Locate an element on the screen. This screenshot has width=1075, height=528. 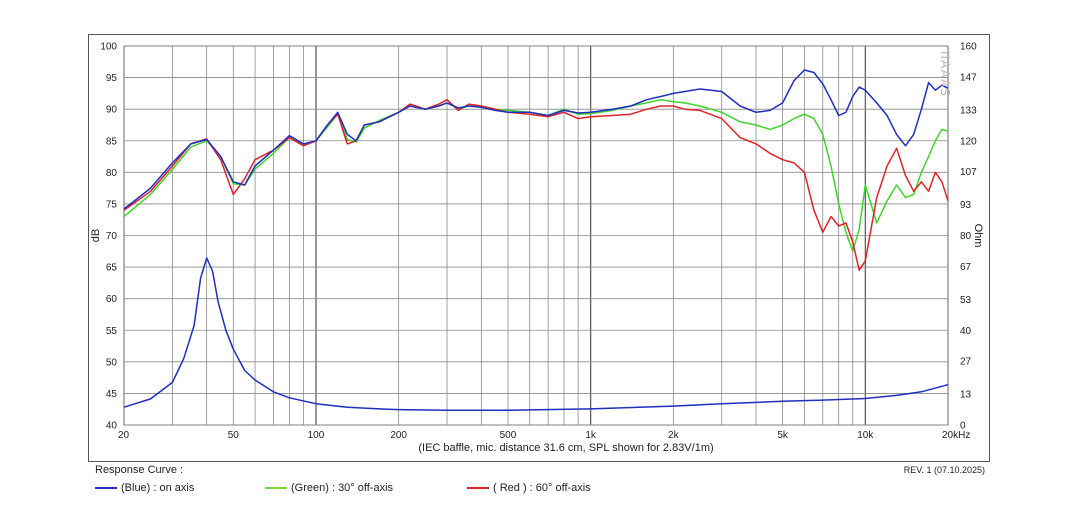
x-tick-label: 20kHz is located at coordinates (956, 435).